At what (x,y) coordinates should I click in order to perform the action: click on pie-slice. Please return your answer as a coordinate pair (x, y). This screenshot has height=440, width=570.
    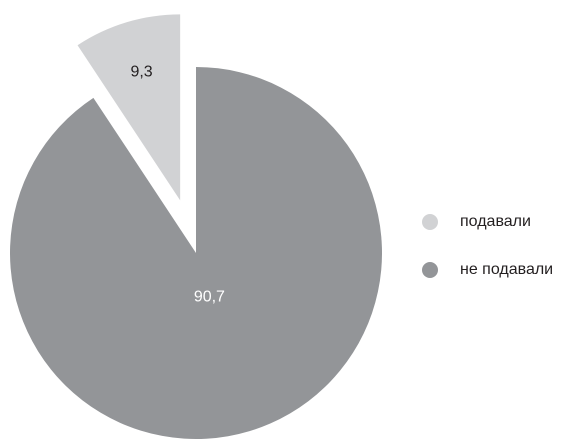
    Looking at the image, I should click on (129, 107).